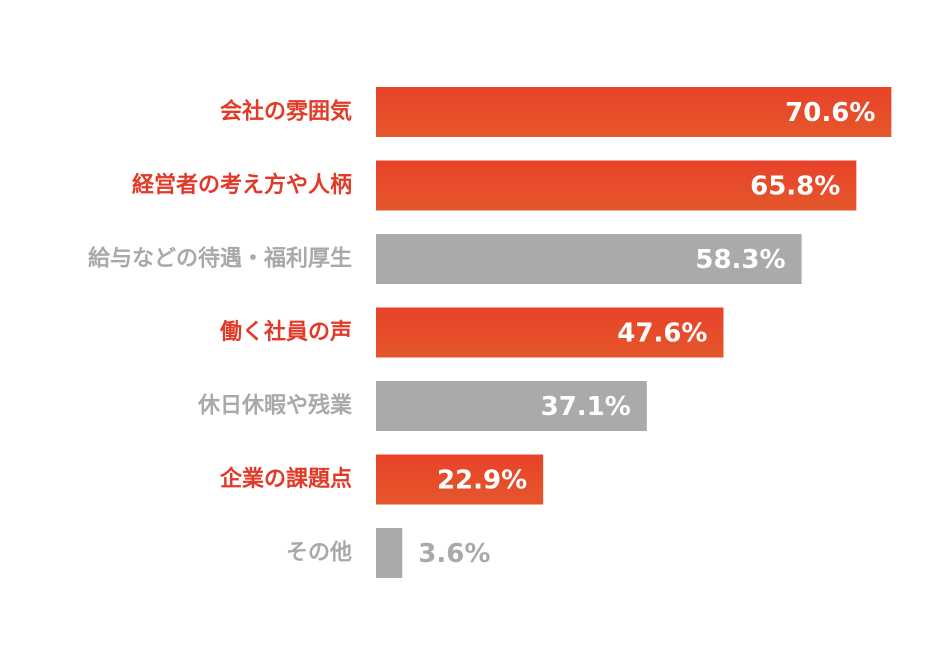 The image size is (952, 658). I want to click on value-label: 37.1%, so click(586, 407).